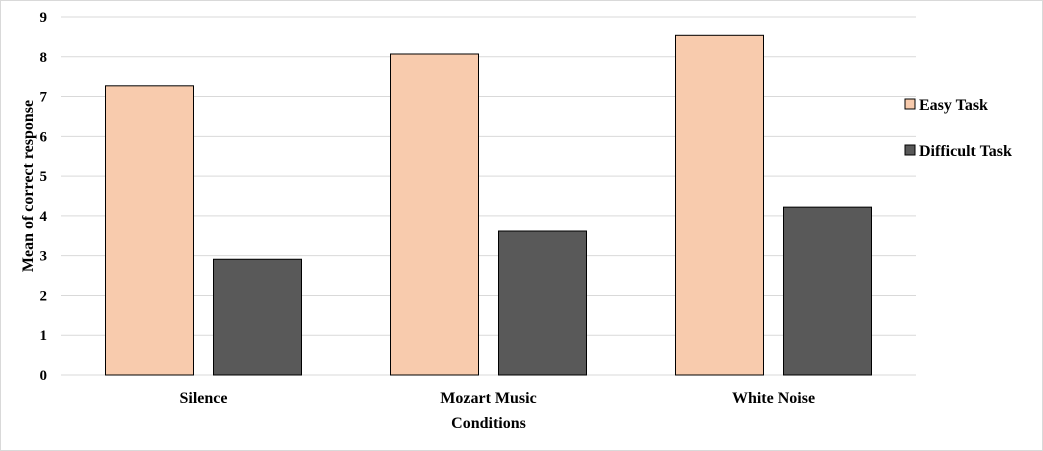 The height and width of the screenshot is (451, 1043). Describe the element at coordinates (488, 398) in the screenshot. I see `x-category-label: Mozart Music` at that location.